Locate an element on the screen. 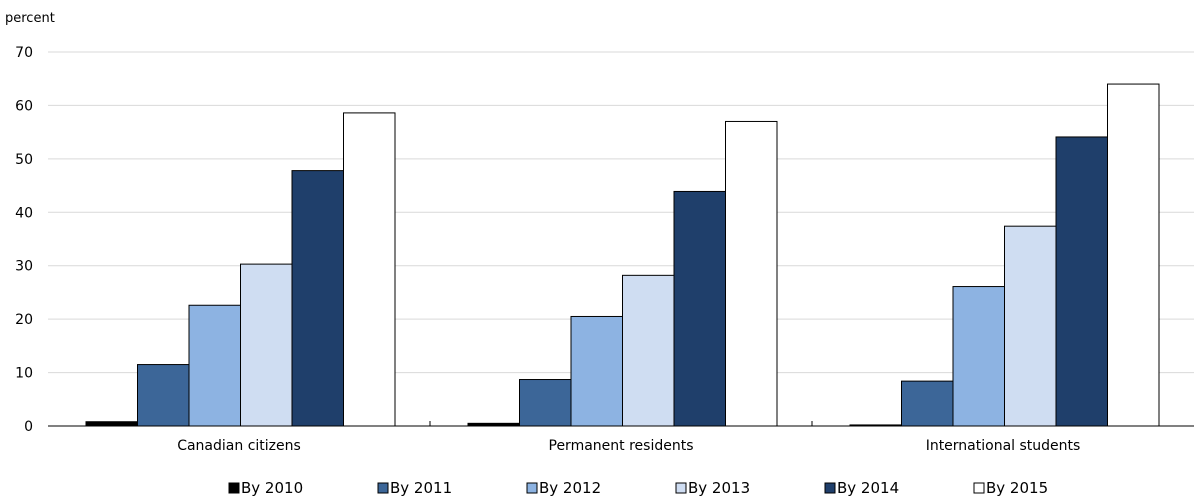 The width and height of the screenshot is (1194, 501). legend-label: By 2012 is located at coordinates (570, 488).